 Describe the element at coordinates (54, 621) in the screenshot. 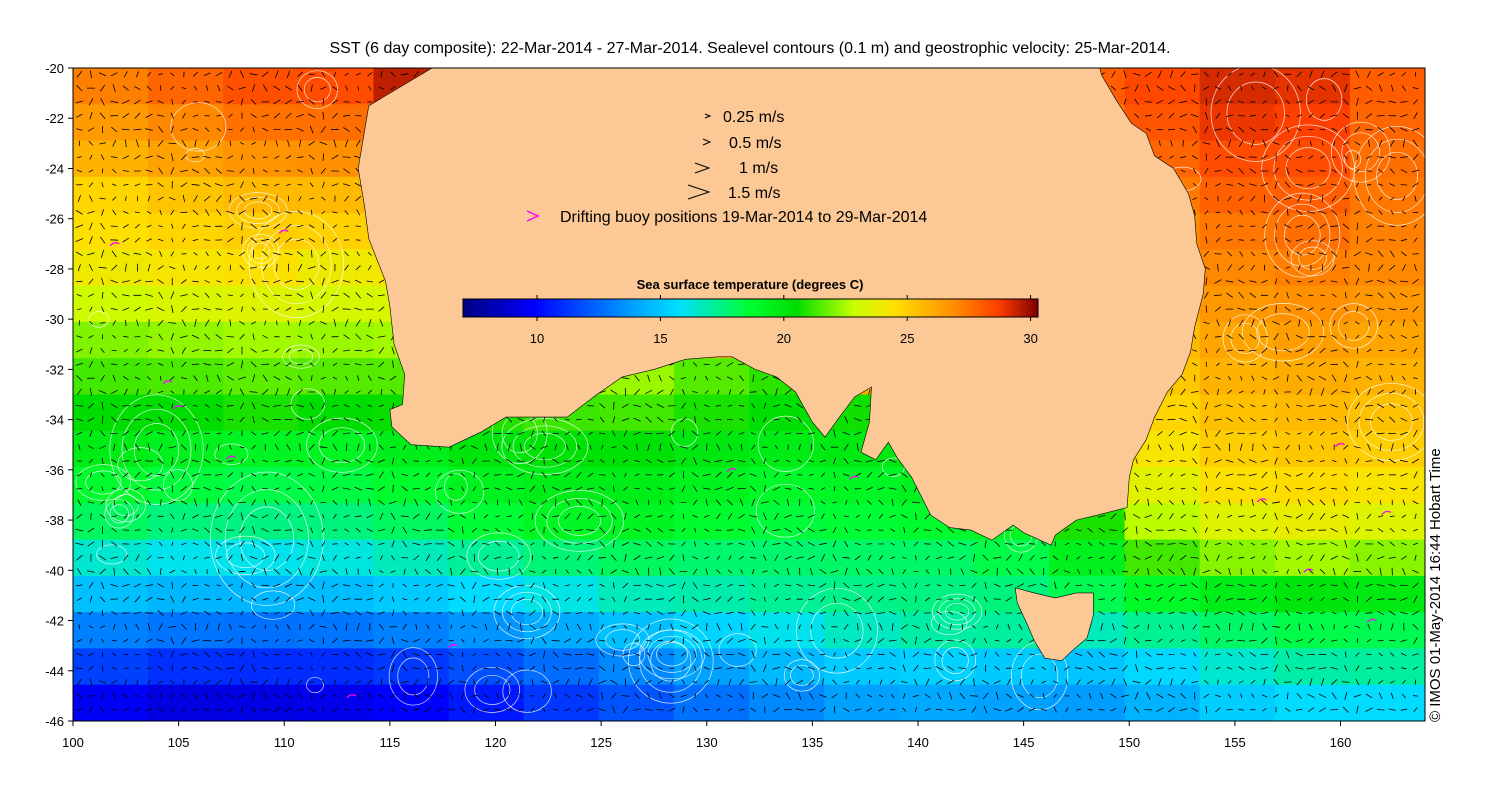

I see `lat-tick-label: -42` at that location.